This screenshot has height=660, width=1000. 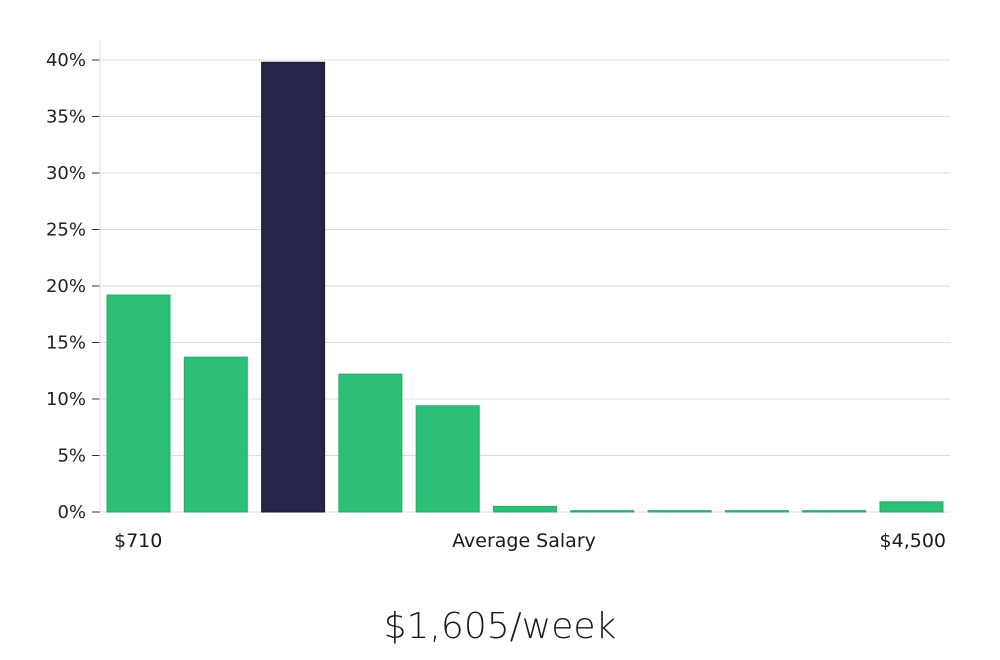 I want to click on y-tick-label: 10%, so click(x=66, y=399).